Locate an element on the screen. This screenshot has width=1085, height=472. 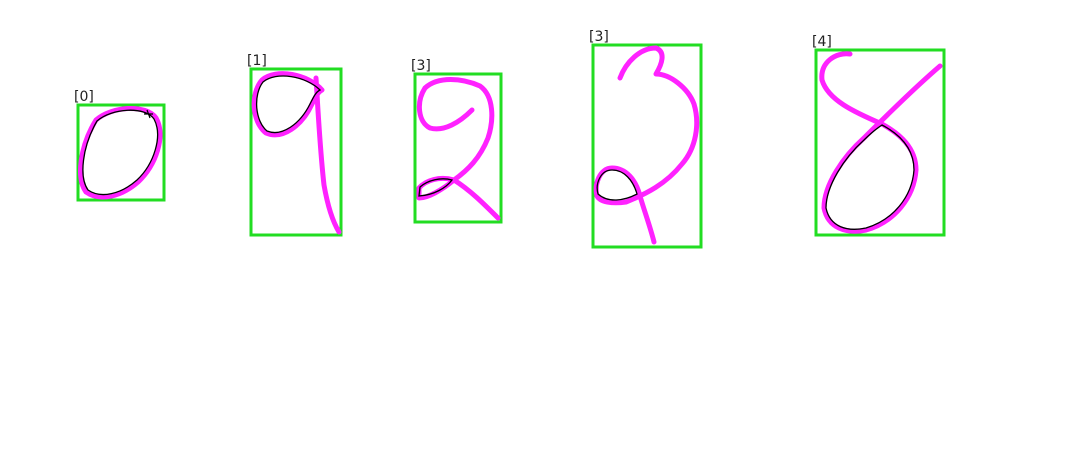
detection-0-loop-outline is located at coordinates (120, 152).